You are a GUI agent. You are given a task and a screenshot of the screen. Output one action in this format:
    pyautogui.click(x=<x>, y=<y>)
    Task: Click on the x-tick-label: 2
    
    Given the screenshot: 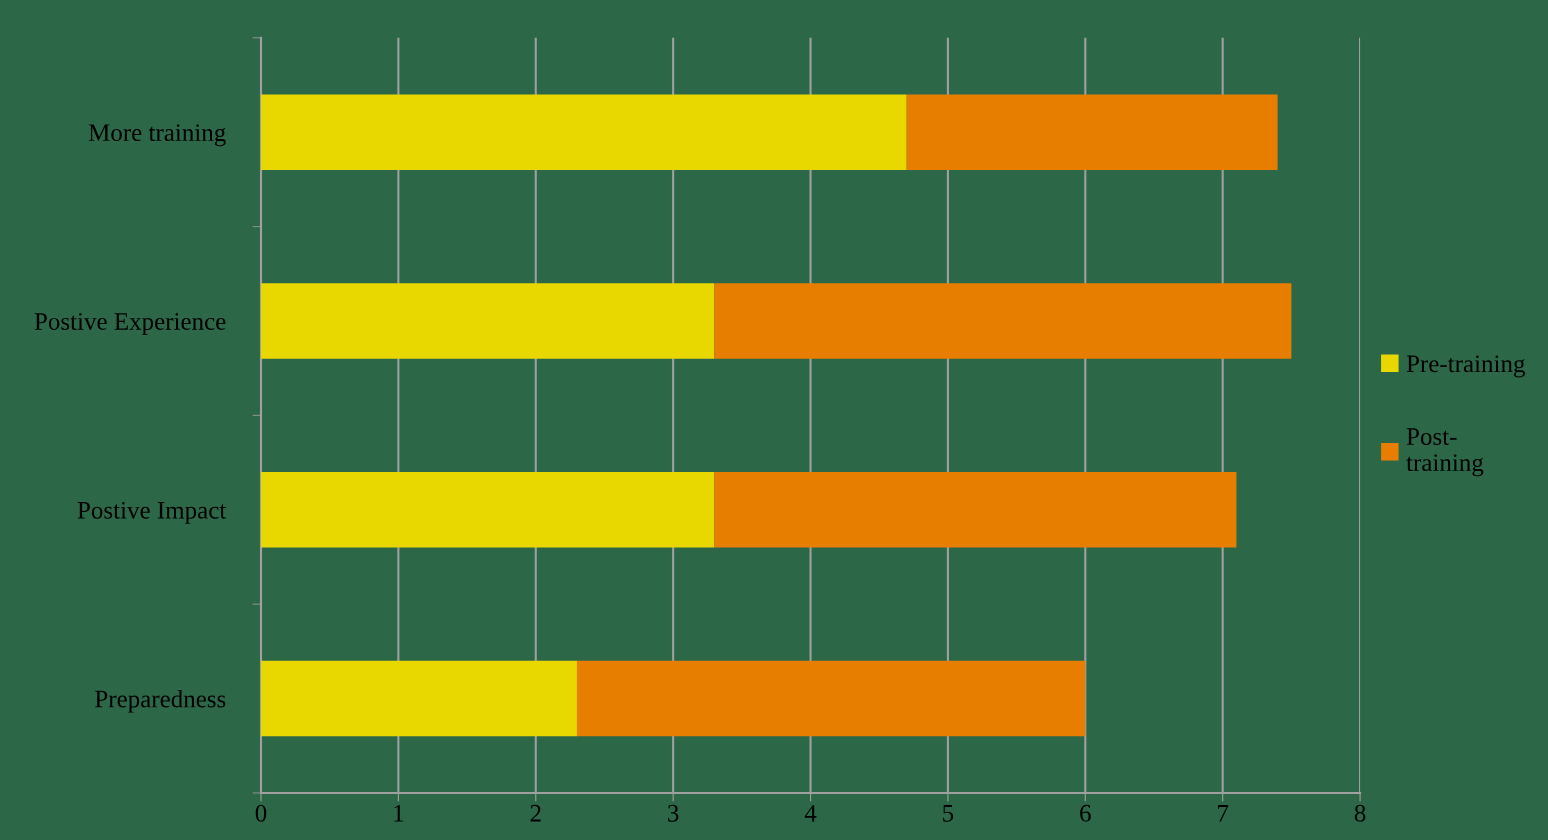 What is the action you would take?
    pyautogui.click(x=535, y=813)
    